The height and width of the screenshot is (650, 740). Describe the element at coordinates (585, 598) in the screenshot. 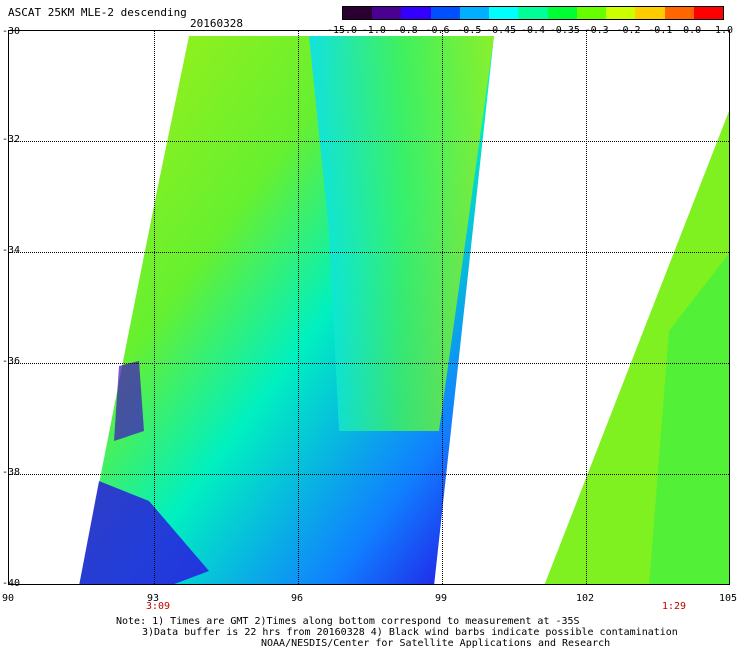

I see `lon-label: 102` at that location.